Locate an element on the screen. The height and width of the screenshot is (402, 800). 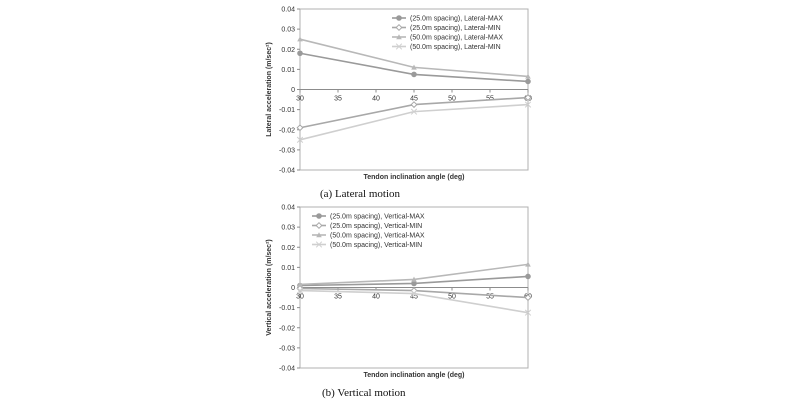
series-line is located at coordinates (414, 122).